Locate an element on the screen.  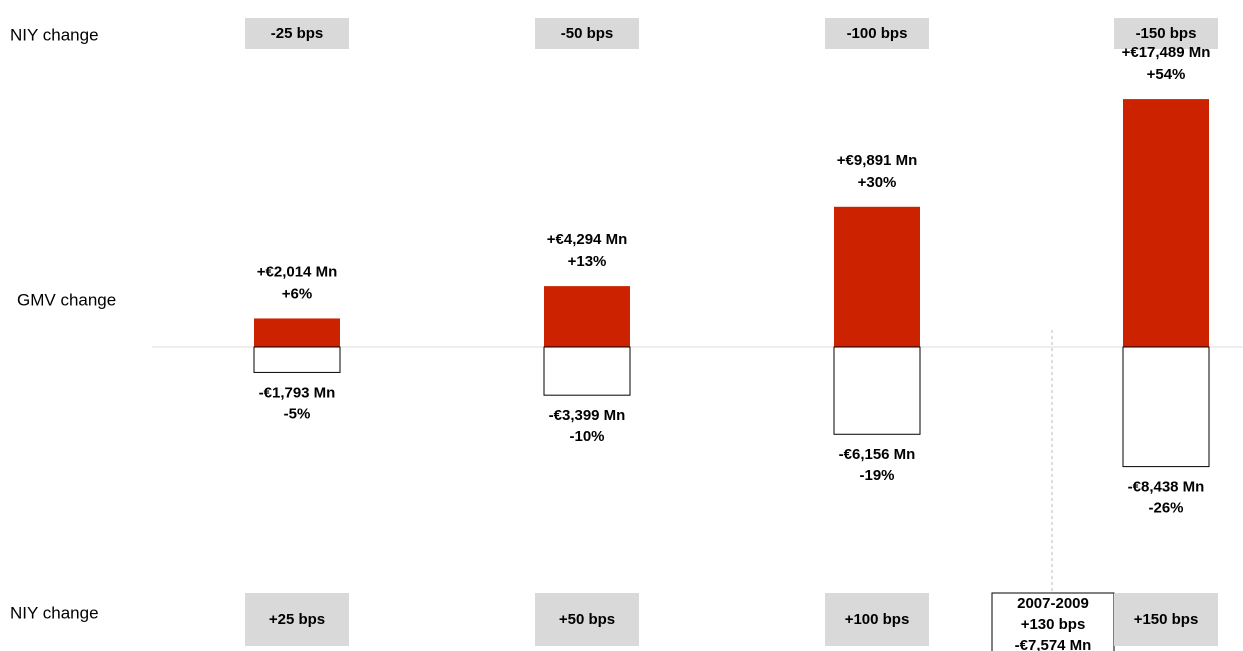
percent-label: +13% is located at coordinates (587, 261).